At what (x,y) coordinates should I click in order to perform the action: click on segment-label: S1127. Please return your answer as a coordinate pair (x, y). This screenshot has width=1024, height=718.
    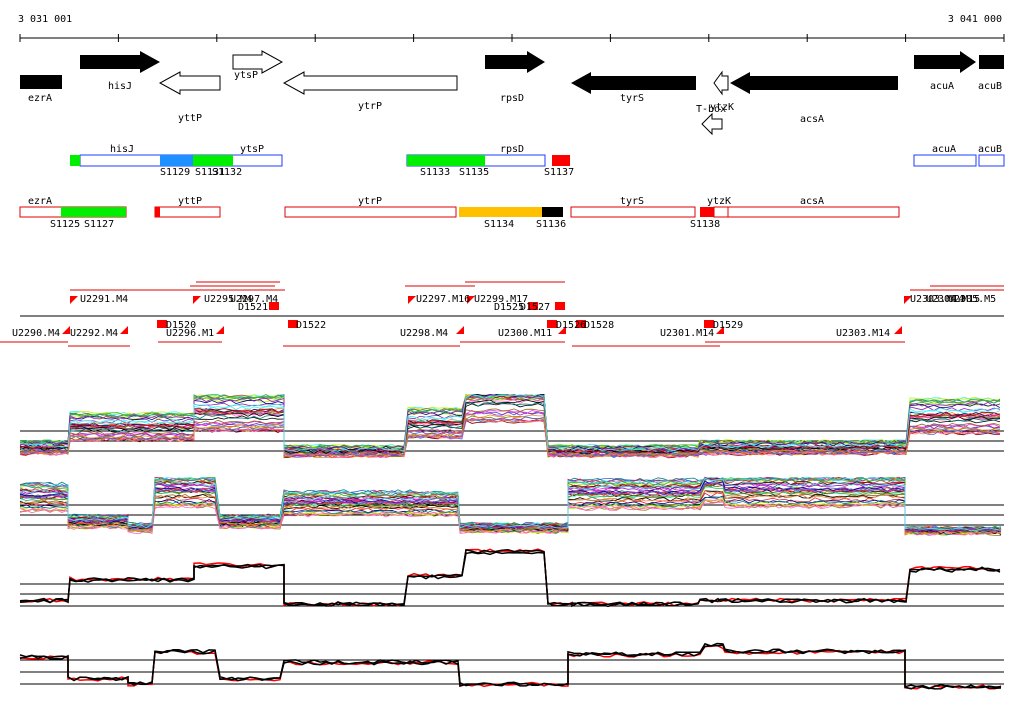
    Looking at the image, I should click on (99, 224).